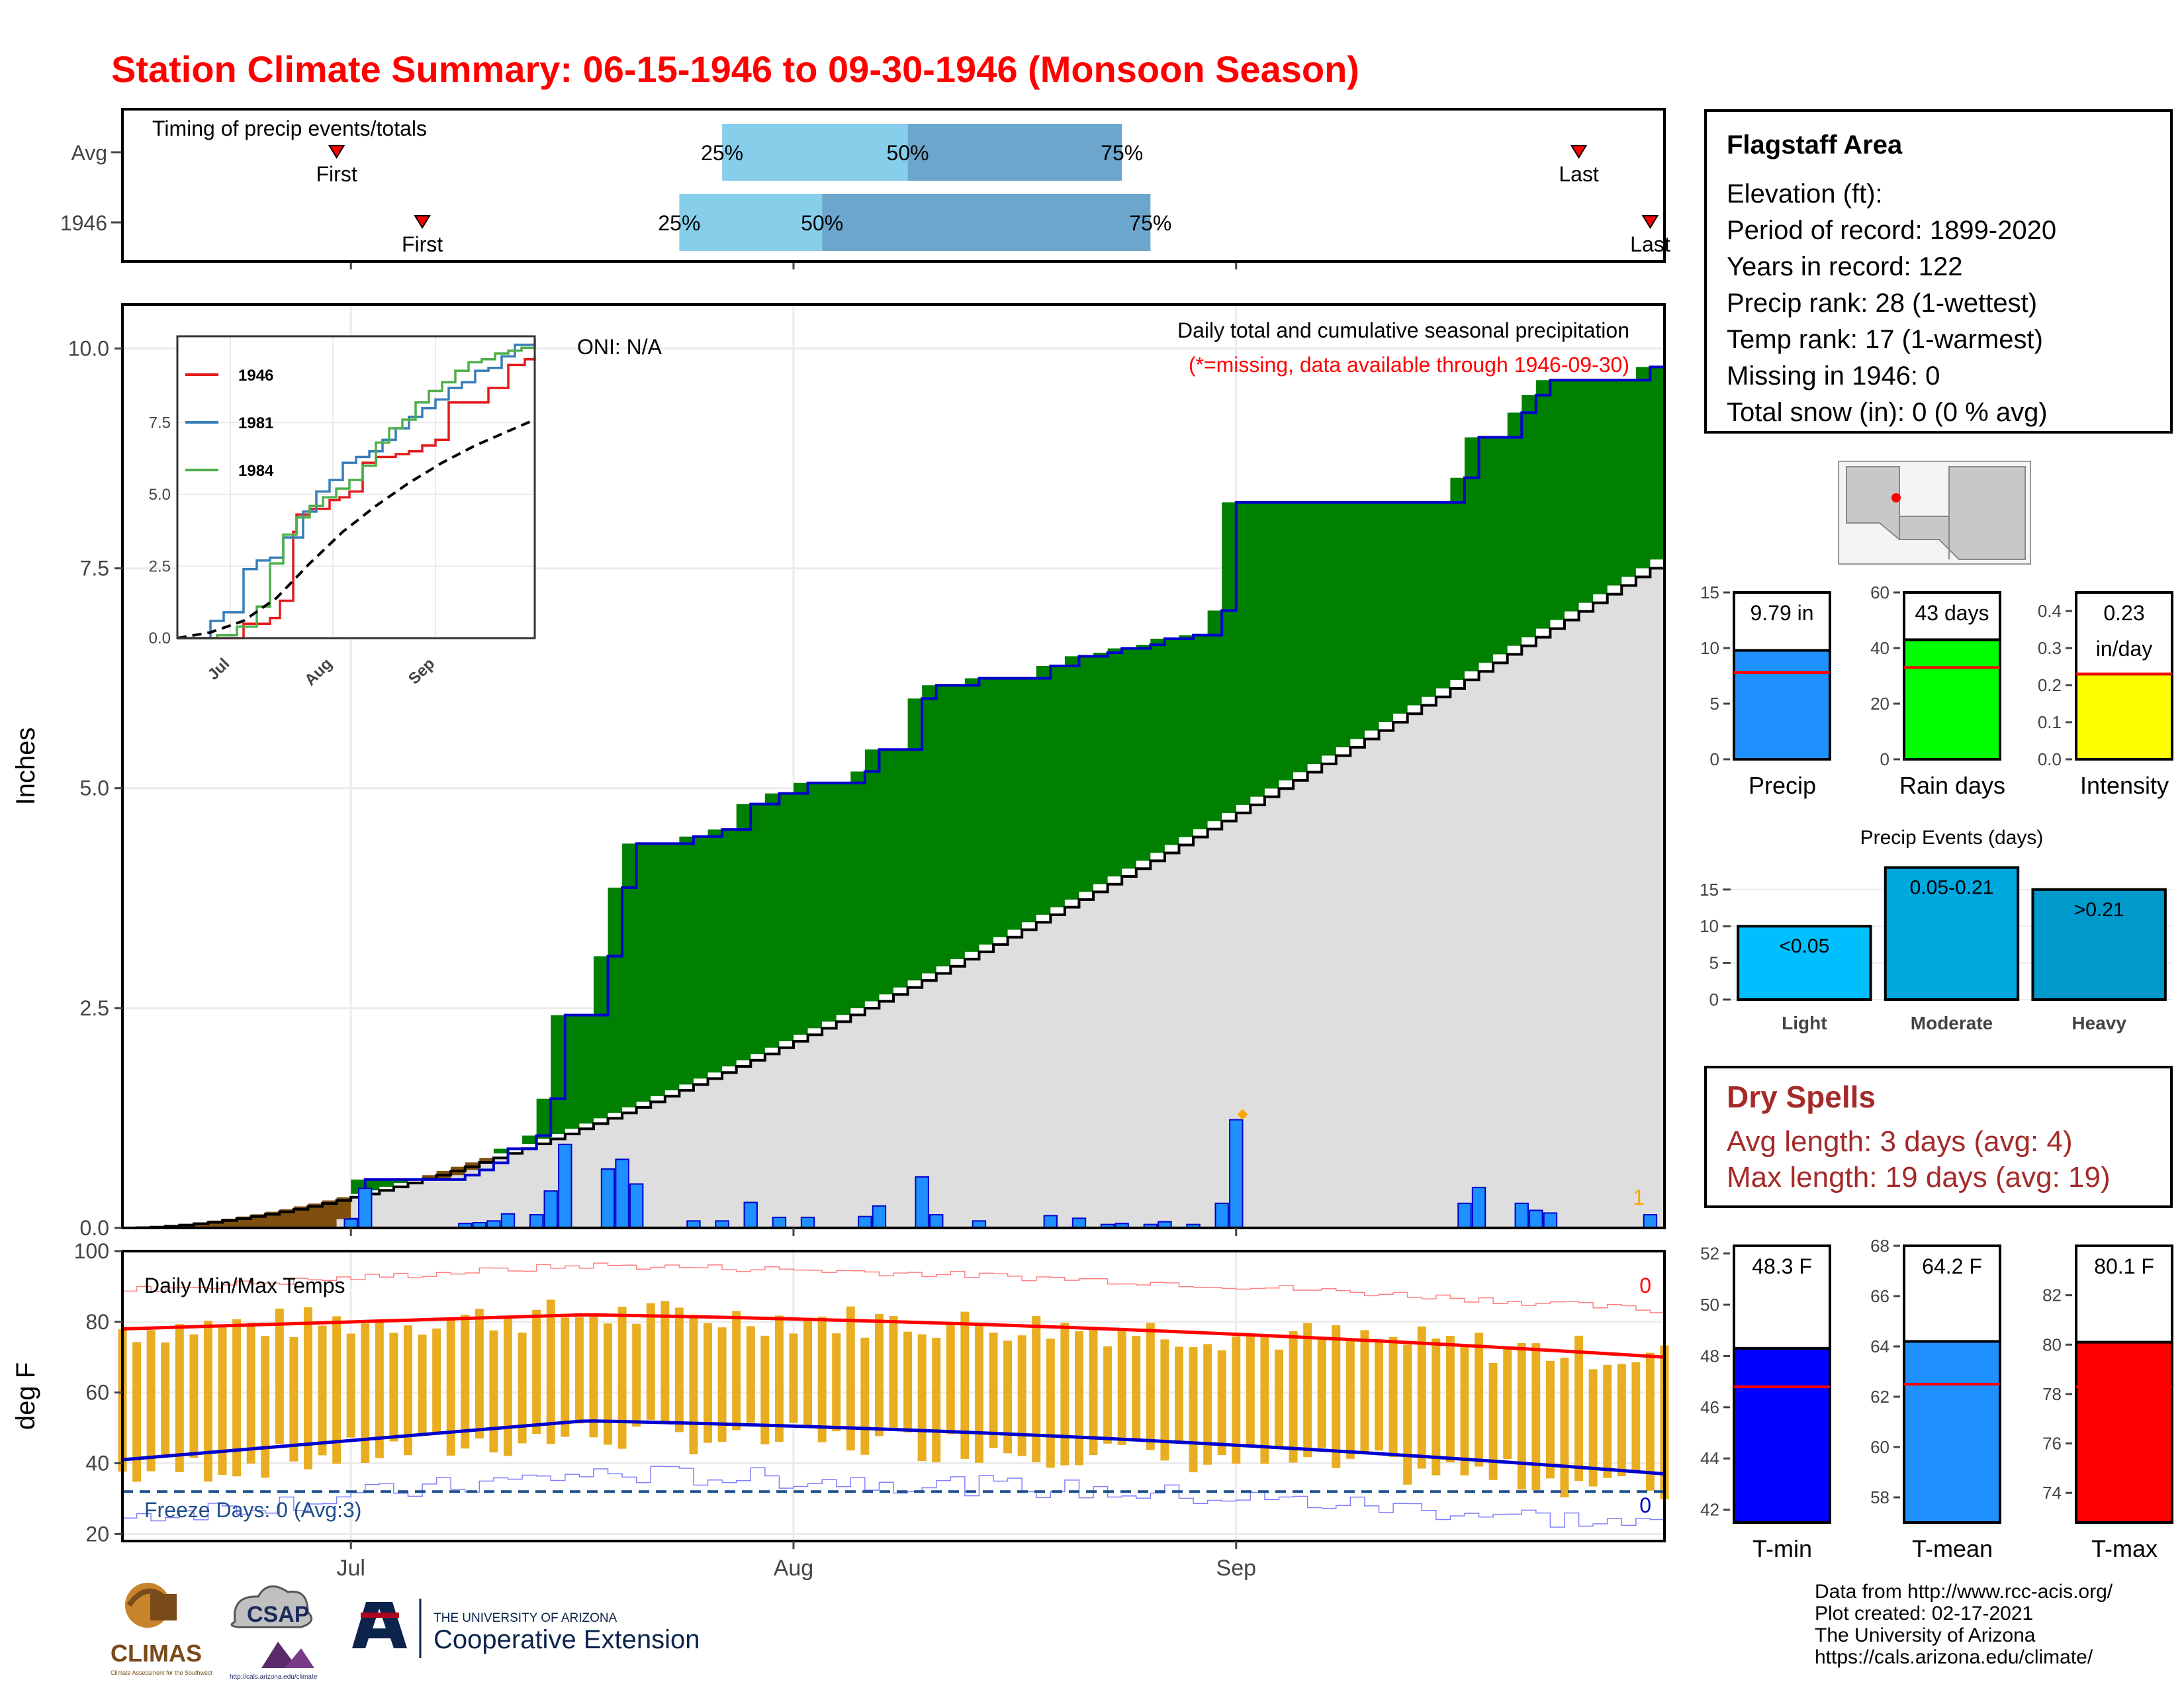 This screenshot has width=2184, height=1688. I want to click on credit-plot-created: Plot created: 02-17-2021, so click(1925, 1614).